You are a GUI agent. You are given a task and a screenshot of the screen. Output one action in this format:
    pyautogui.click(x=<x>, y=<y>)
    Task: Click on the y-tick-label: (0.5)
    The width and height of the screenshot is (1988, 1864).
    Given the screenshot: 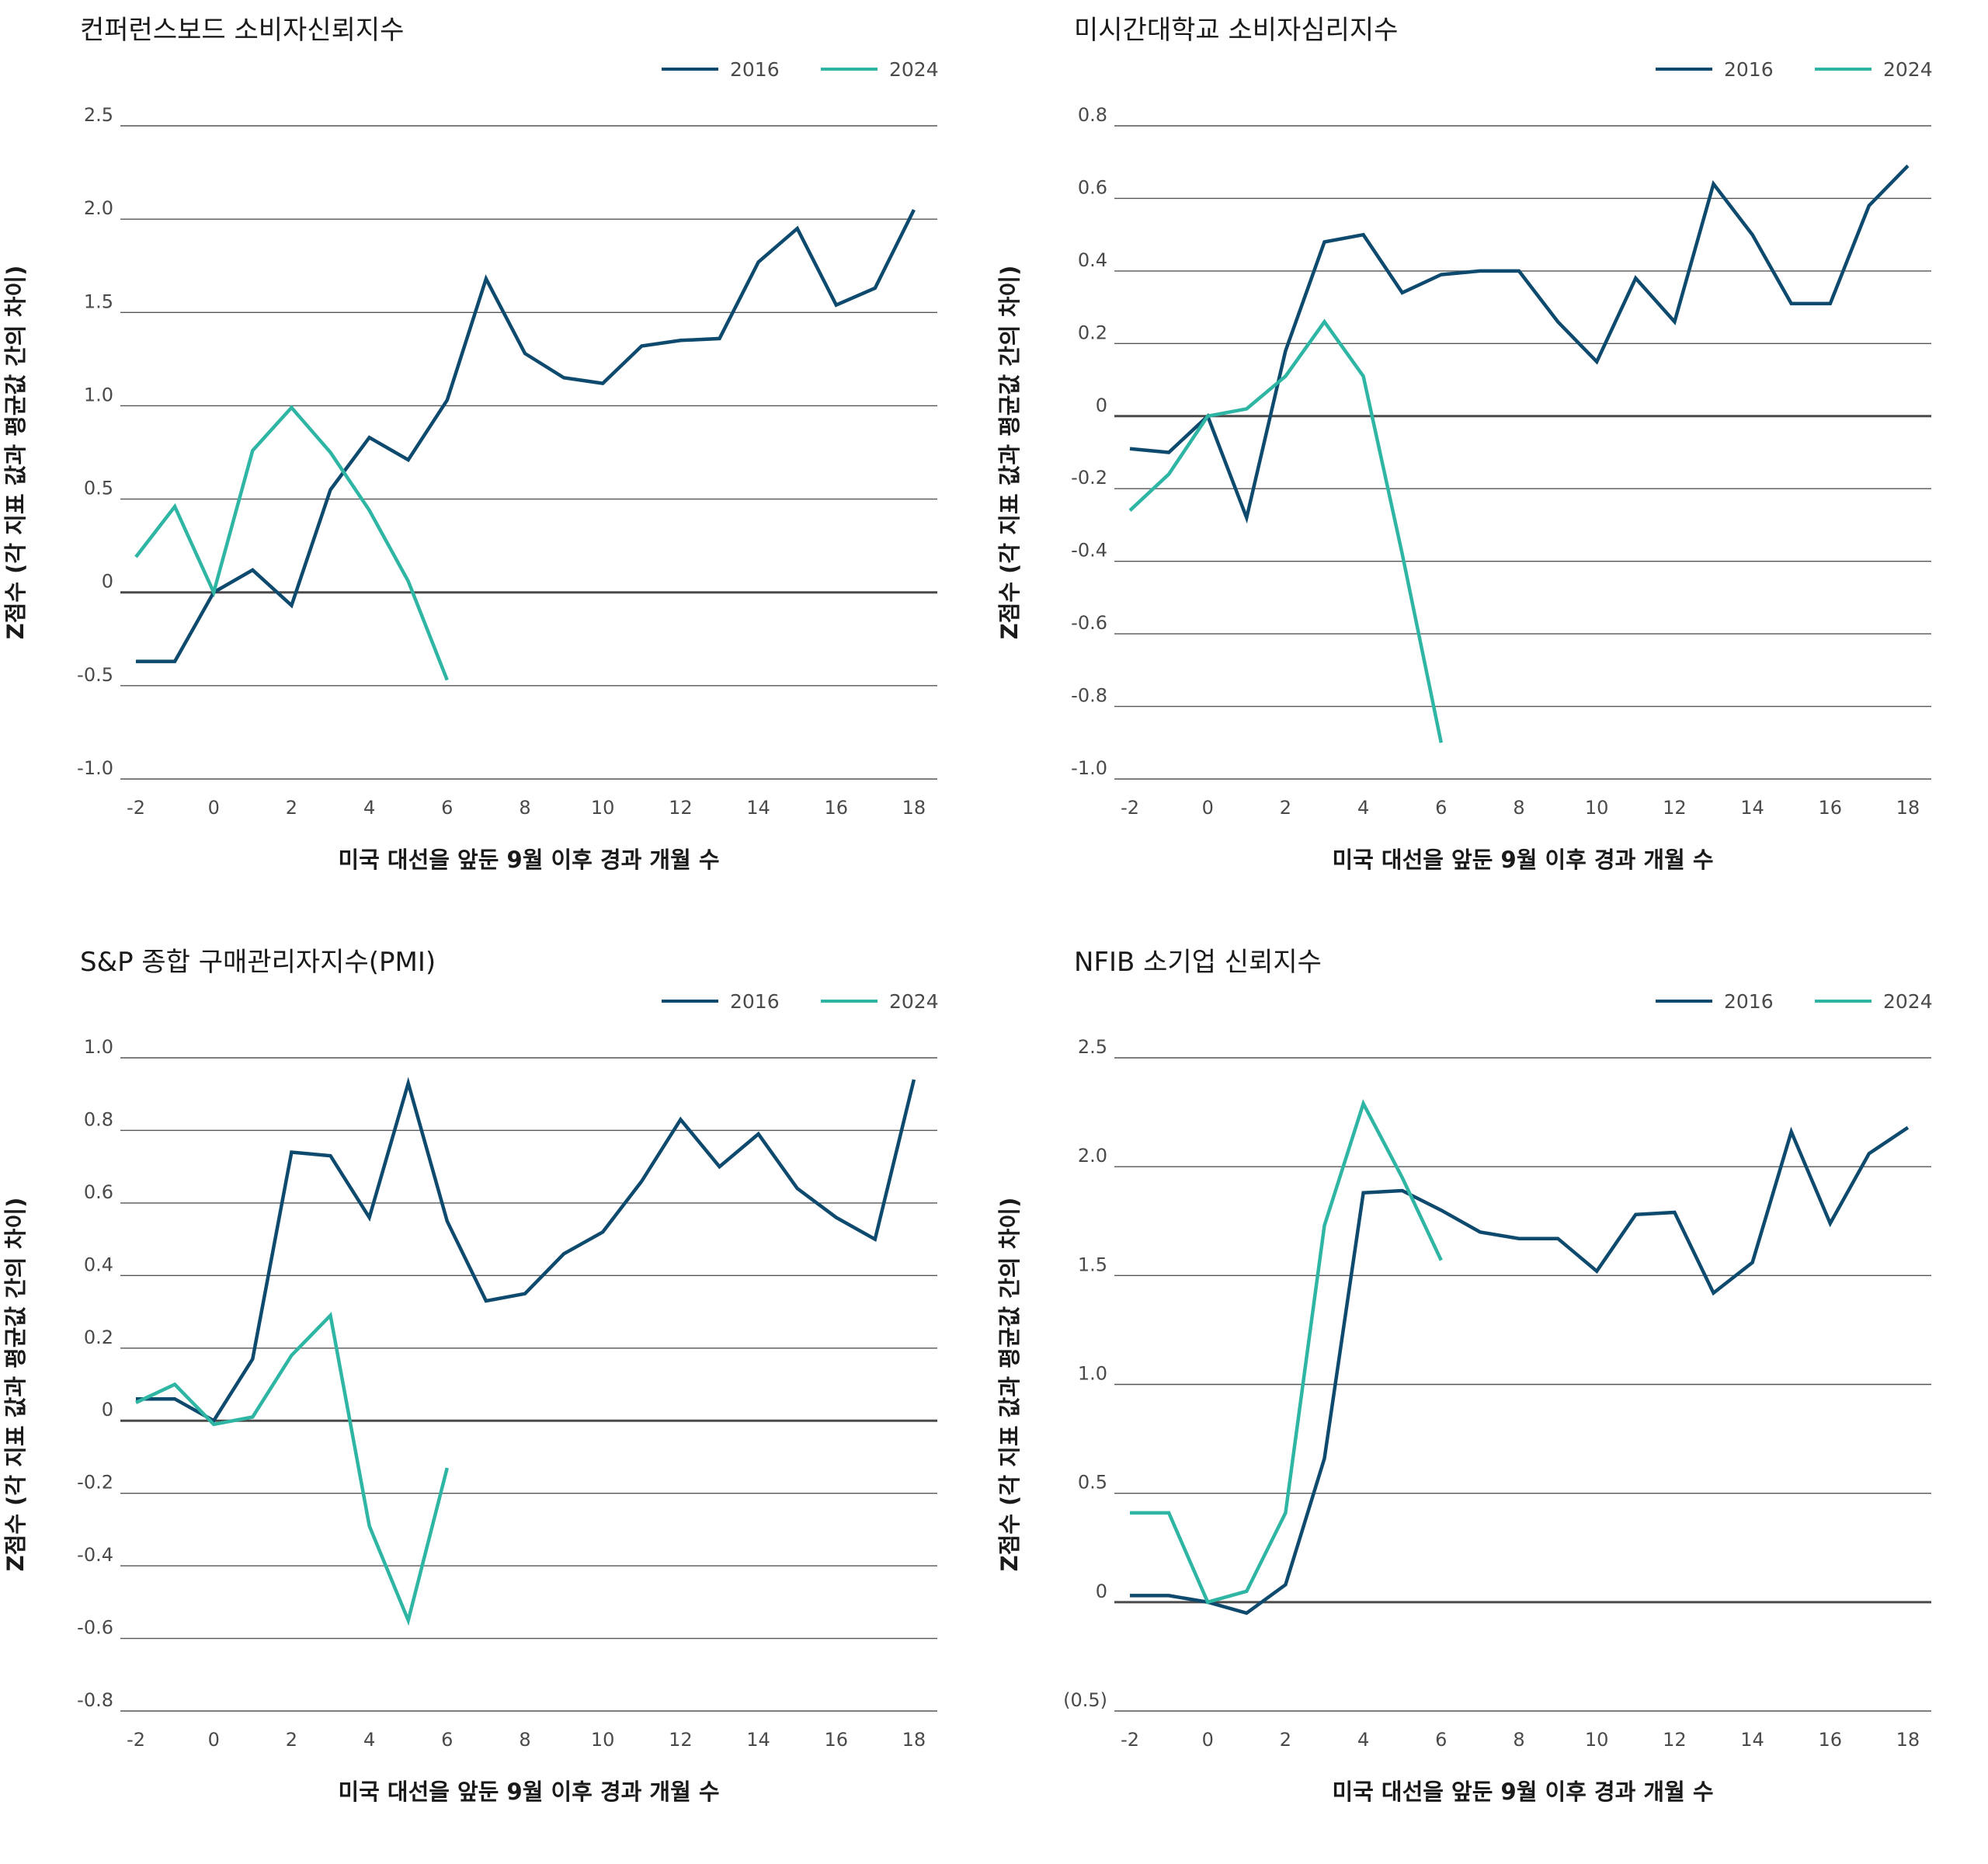 What is the action you would take?
    pyautogui.click(x=1085, y=1700)
    